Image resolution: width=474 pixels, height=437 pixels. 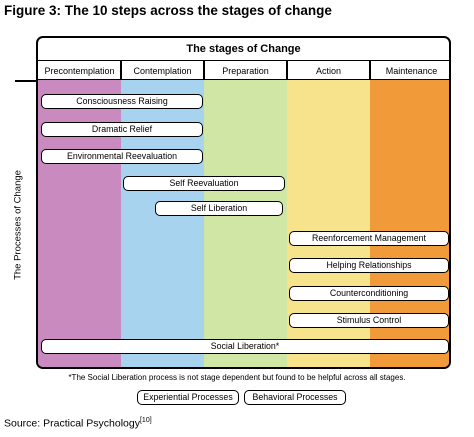 What do you see at coordinates (122, 156) in the screenshot?
I see `process-environmental-reevaluation: Environmental Reevaluation` at bounding box center [122, 156].